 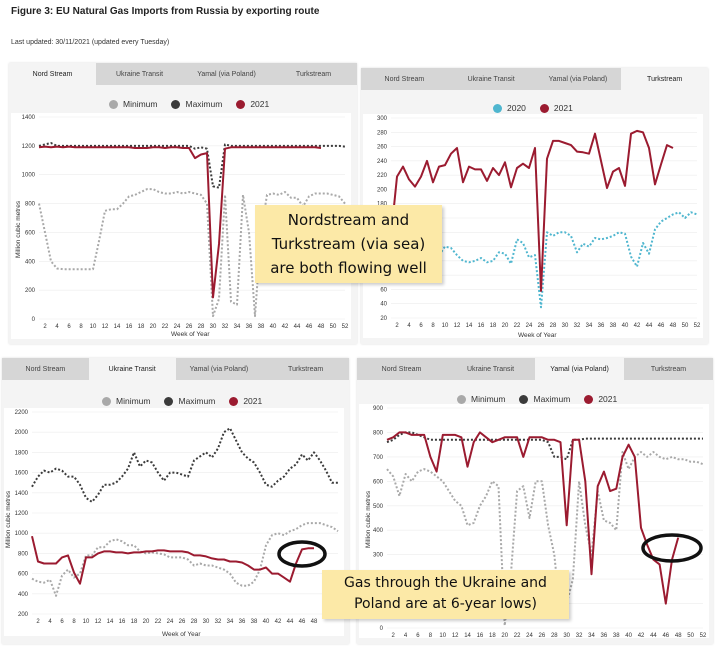 I want to click on x-tick-label: 48, so click(x=314, y=622).